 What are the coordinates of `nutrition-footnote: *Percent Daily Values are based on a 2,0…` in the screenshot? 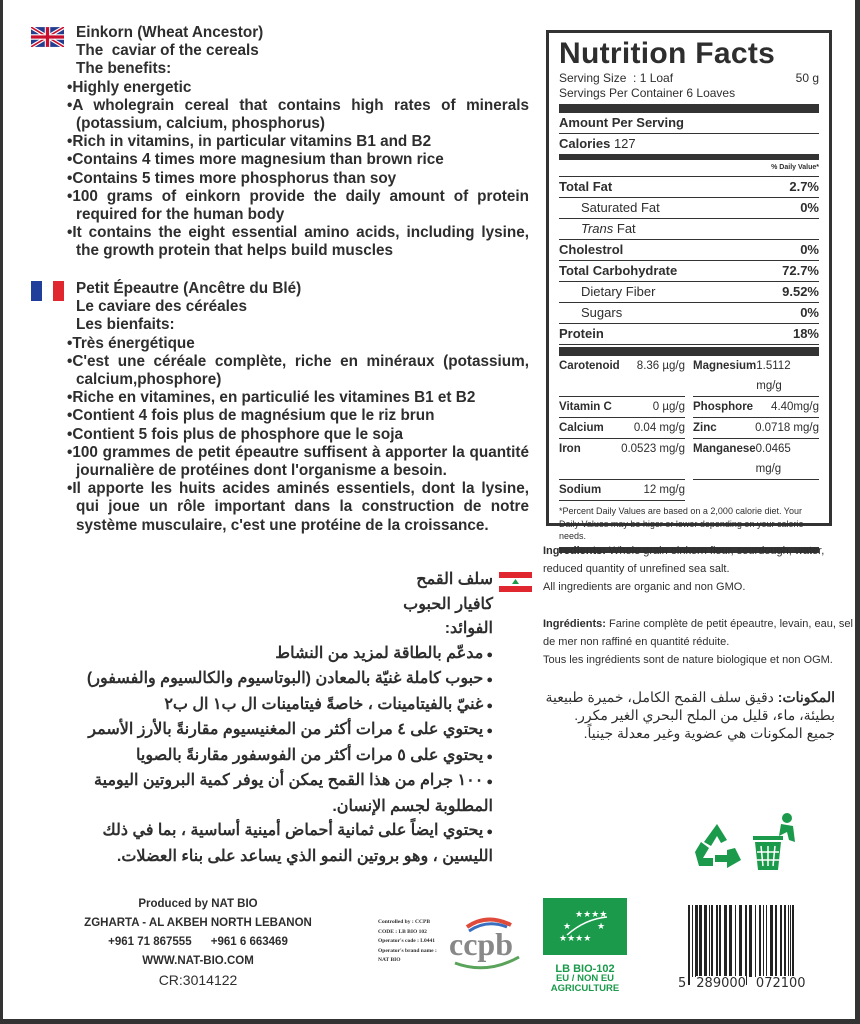 It's located at (681, 523).